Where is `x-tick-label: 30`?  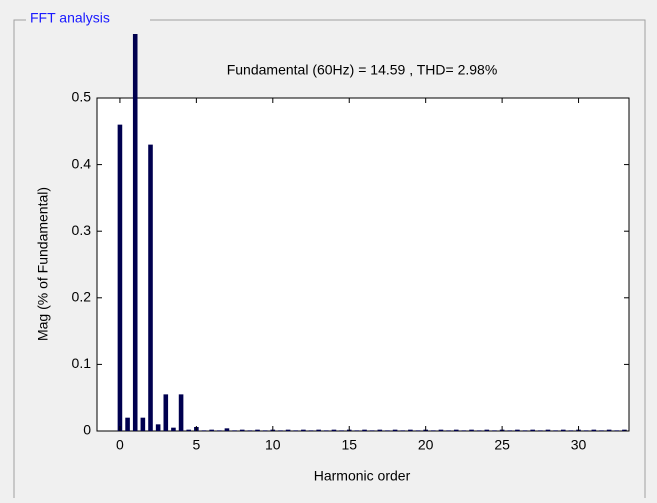
x-tick-label: 30 is located at coordinates (579, 445).